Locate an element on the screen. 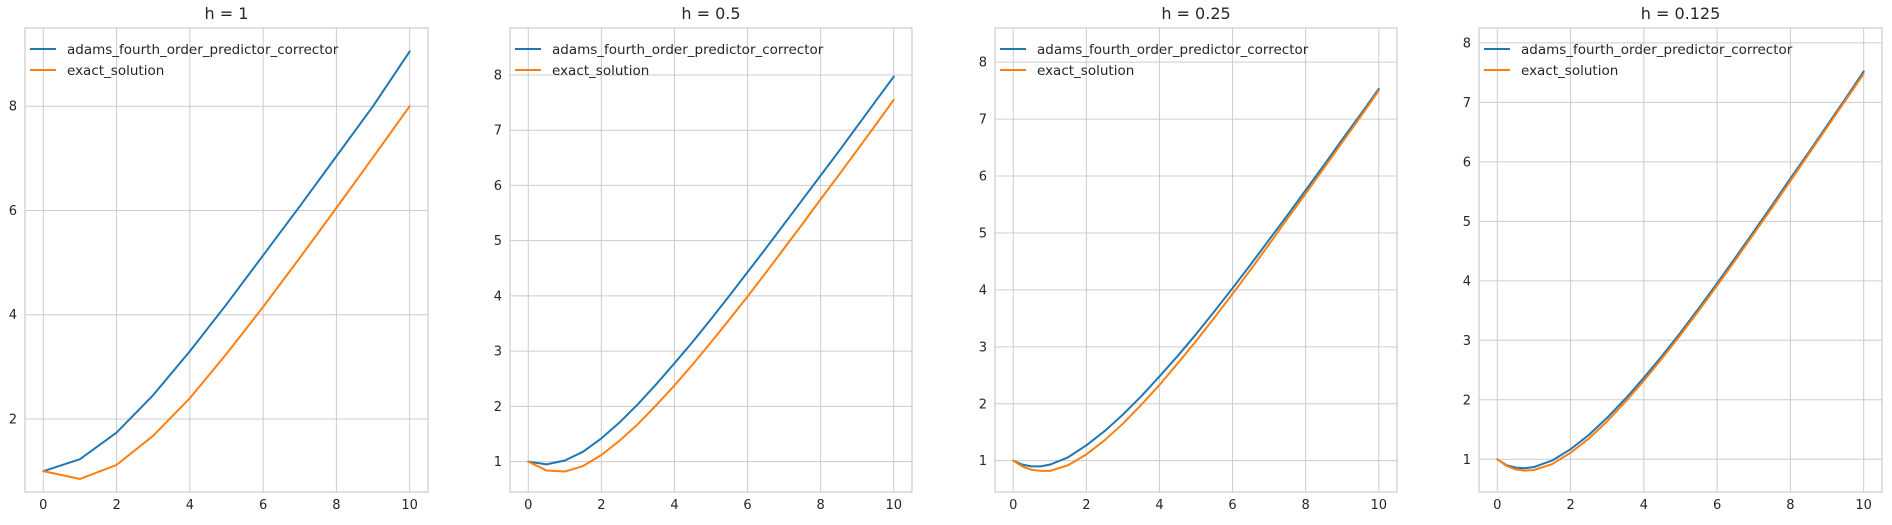 The width and height of the screenshot is (1892, 525). chart-title: h = 1 is located at coordinates (227, 13).